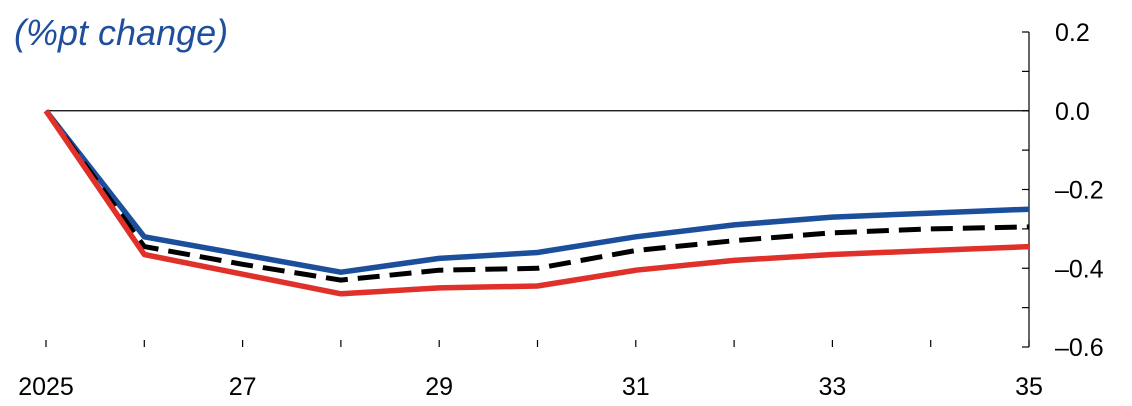  What do you see at coordinates (1029, 387) in the screenshot?
I see `x-tick-label: 35` at bounding box center [1029, 387].